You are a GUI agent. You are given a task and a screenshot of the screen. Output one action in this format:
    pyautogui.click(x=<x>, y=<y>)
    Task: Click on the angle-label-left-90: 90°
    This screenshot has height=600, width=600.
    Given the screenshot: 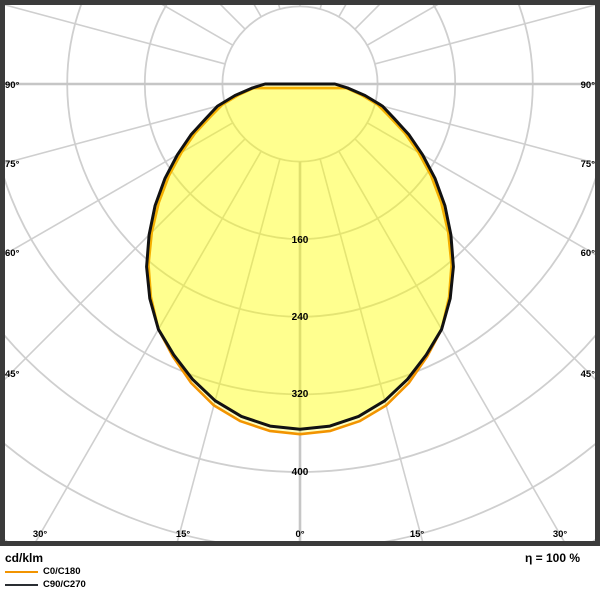 What is the action you would take?
    pyautogui.click(x=12, y=85)
    